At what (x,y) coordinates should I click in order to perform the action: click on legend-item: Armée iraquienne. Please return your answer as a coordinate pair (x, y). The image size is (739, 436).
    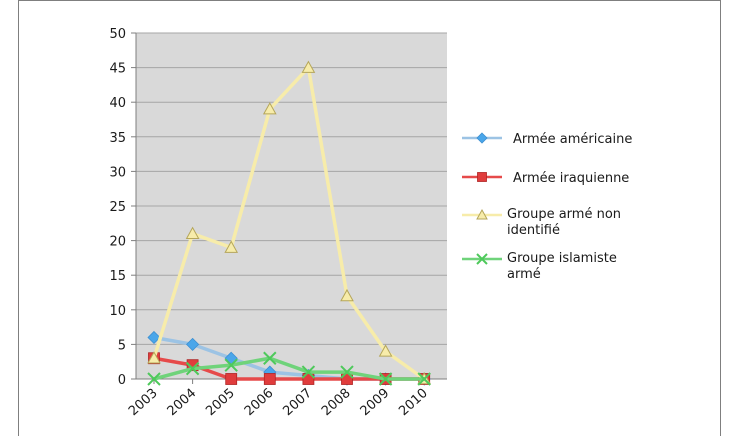
    Looking at the image, I should click on (545, 178).